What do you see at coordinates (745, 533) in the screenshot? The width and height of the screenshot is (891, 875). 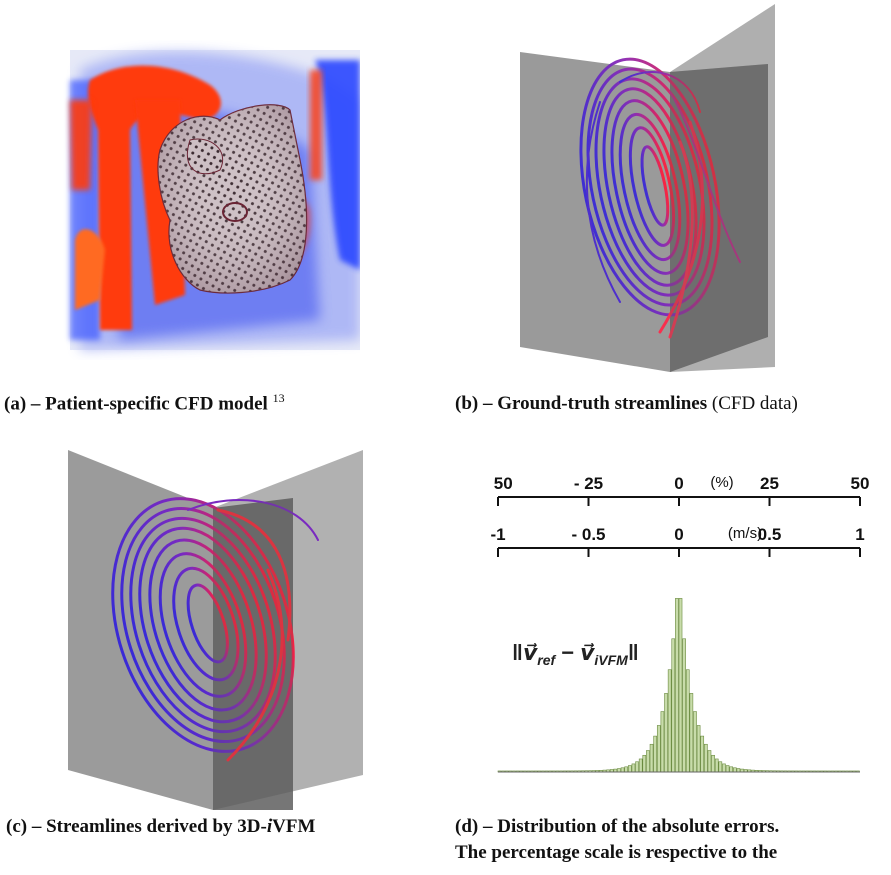 I see `axis-velocity-unit: (m/s)` at bounding box center [745, 533].